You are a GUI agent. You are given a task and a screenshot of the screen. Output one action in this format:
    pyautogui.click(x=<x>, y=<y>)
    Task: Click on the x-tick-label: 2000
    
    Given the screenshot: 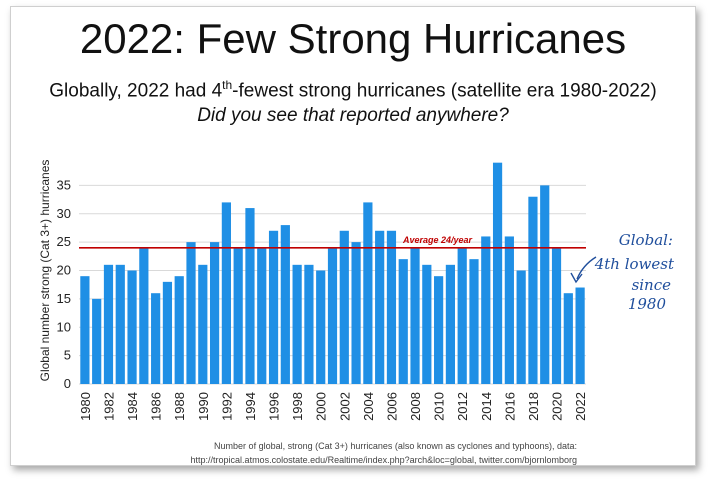 What is the action you would take?
    pyautogui.click(x=321, y=406)
    